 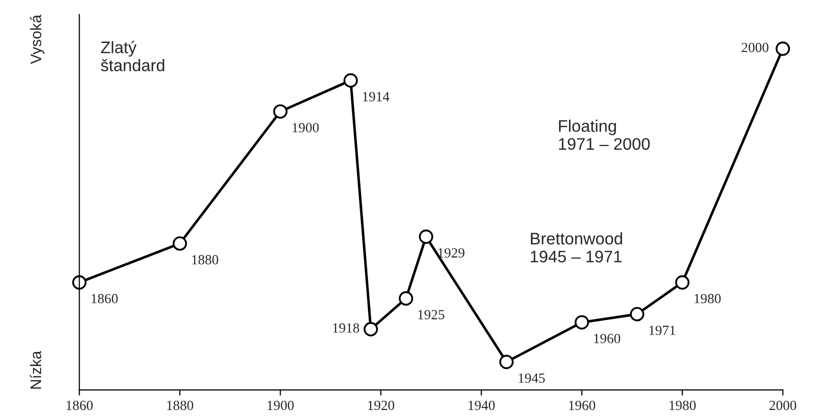 I want to click on text: Vysoká, so click(x=37, y=39).